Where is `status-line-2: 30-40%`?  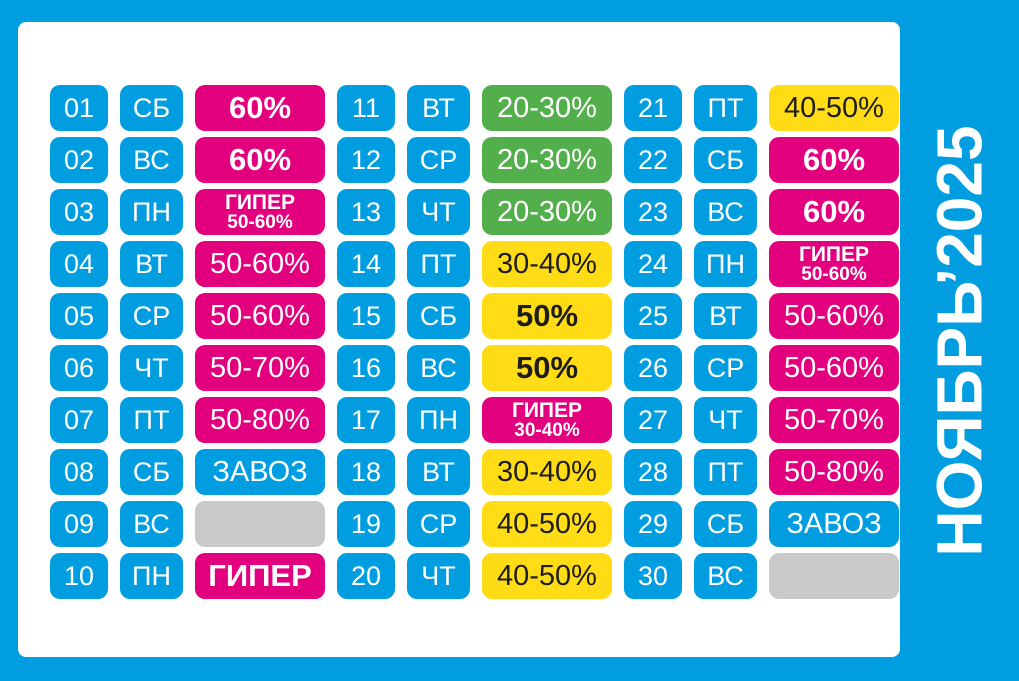
status-line-2: 30-40% is located at coordinates (547, 431).